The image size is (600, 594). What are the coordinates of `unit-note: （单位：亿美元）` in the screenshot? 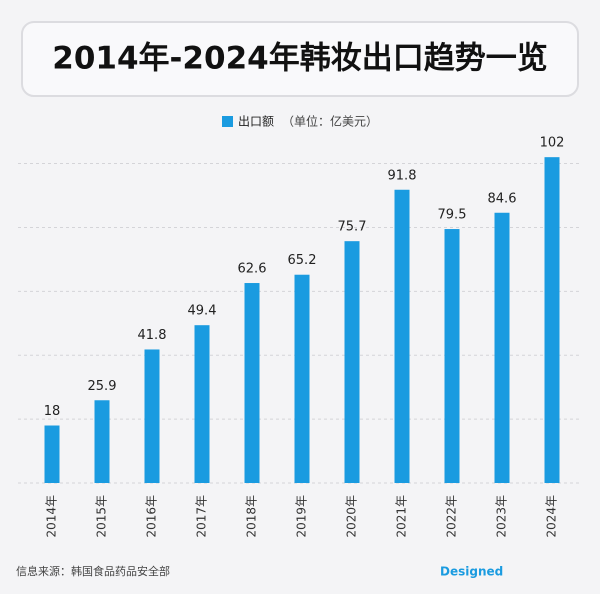 It's located at (330, 121).